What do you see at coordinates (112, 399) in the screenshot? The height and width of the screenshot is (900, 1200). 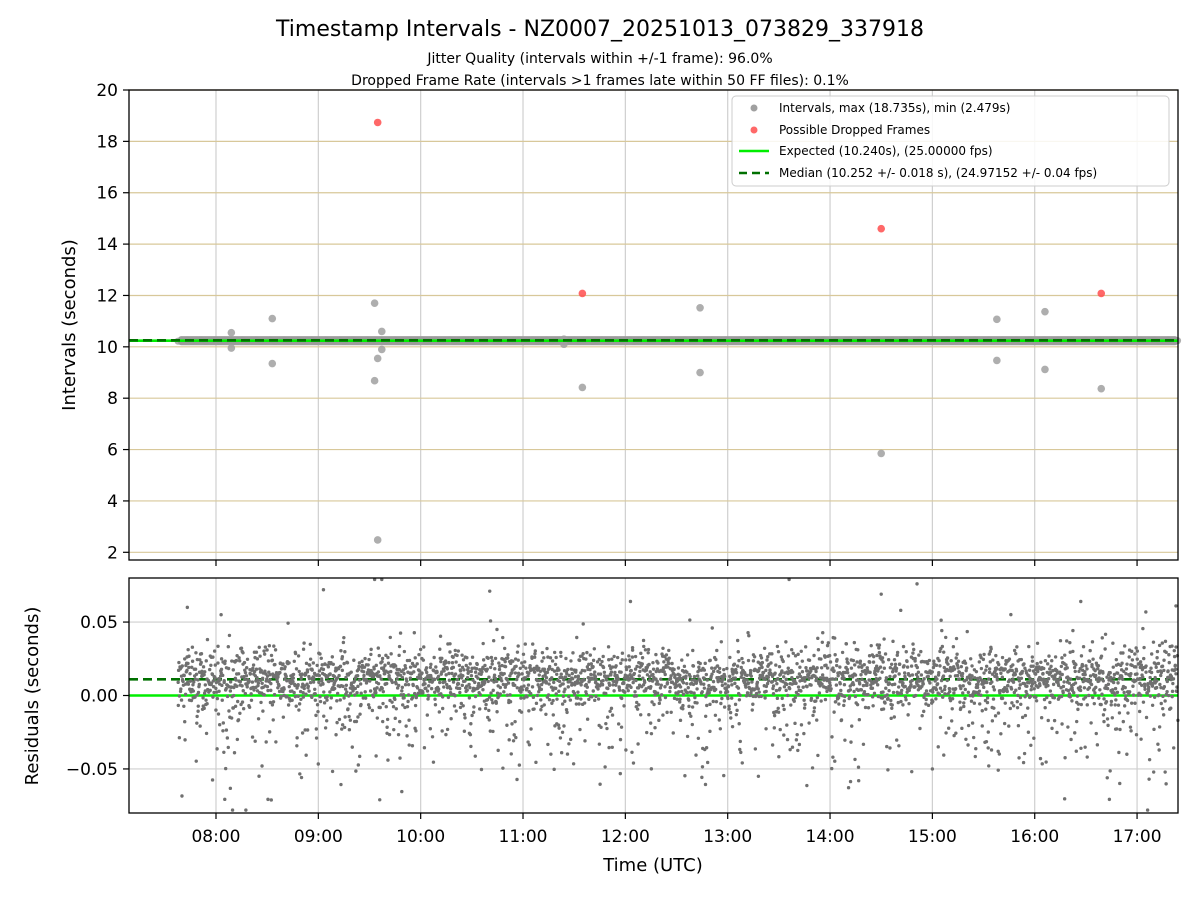 I see `top-ytick-label-3: 8` at bounding box center [112, 399].